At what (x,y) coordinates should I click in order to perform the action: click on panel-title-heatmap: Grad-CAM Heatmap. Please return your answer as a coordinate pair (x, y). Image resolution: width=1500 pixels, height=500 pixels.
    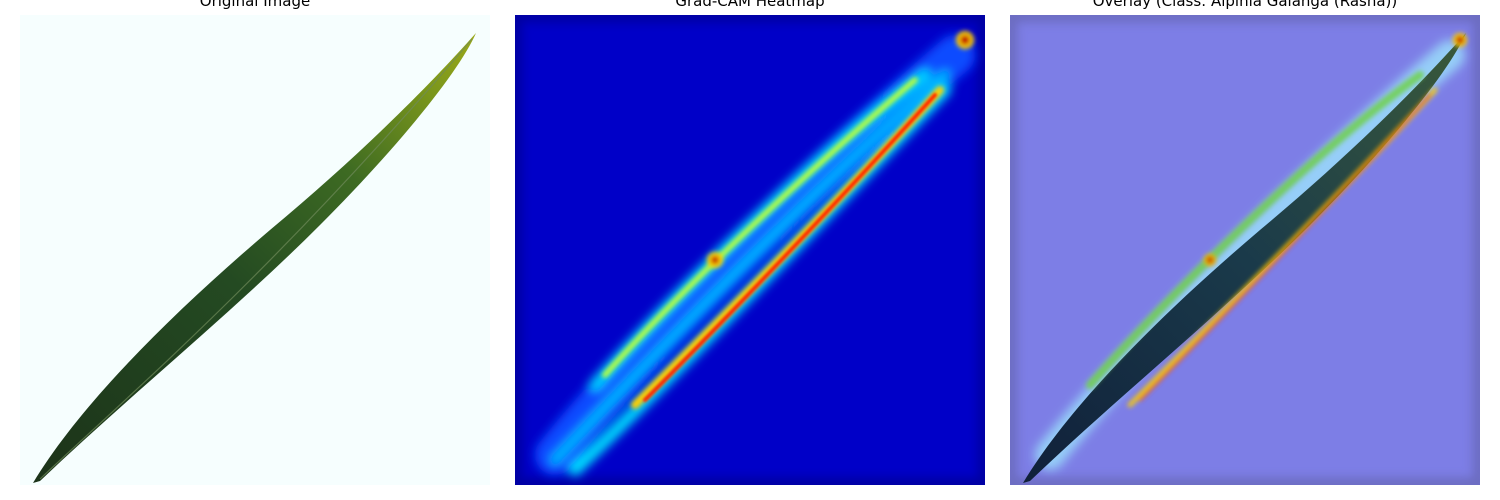
    Looking at the image, I should click on (750, 5).